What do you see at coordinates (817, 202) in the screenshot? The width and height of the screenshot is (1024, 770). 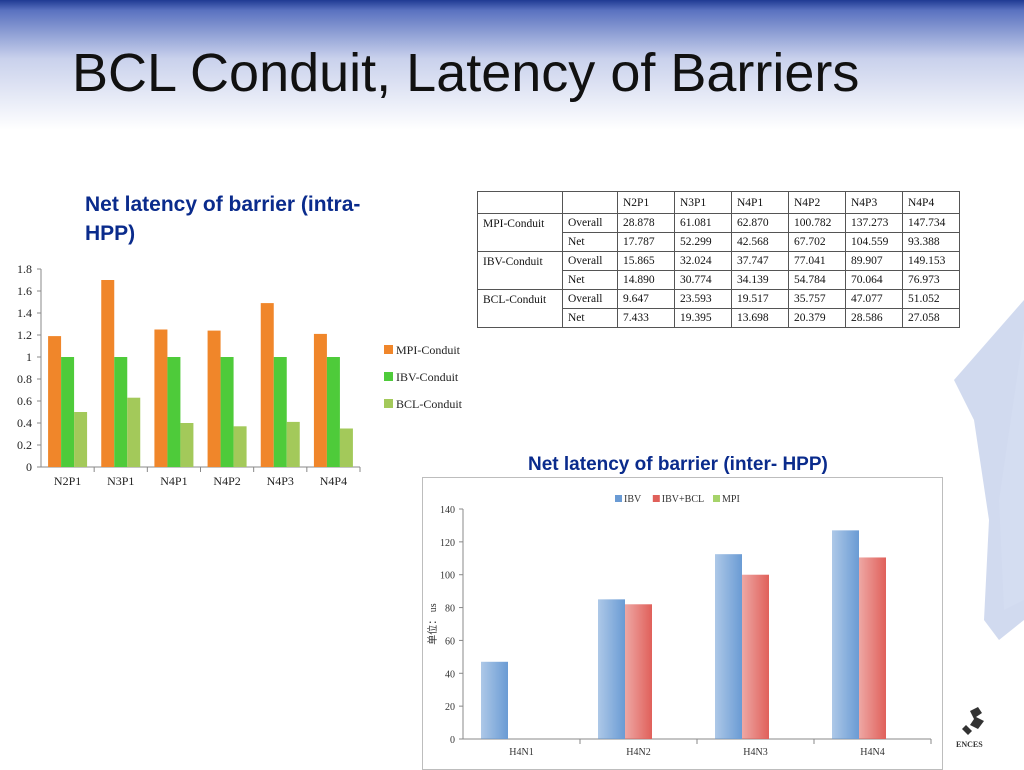 I see `table-header-cell: N4P2` at bounding box center [817, 202].